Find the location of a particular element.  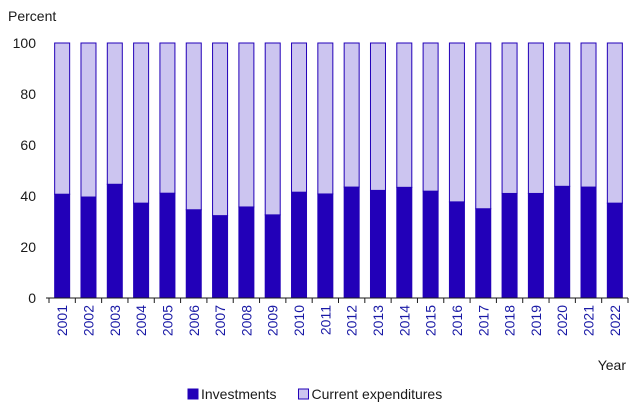

y-tick-label: 0 is located at coordinates (32, 298).